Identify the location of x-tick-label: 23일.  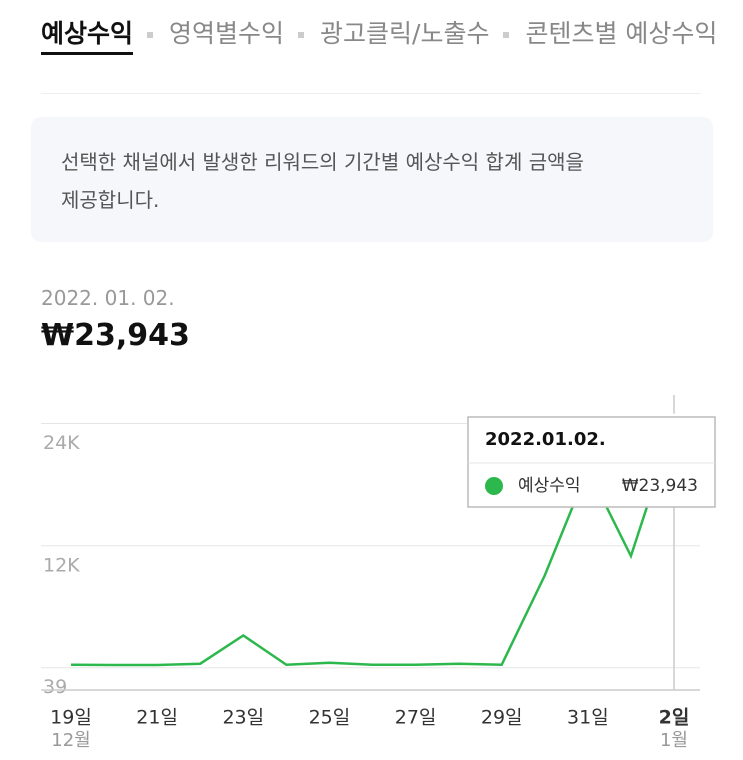
(243, 718).